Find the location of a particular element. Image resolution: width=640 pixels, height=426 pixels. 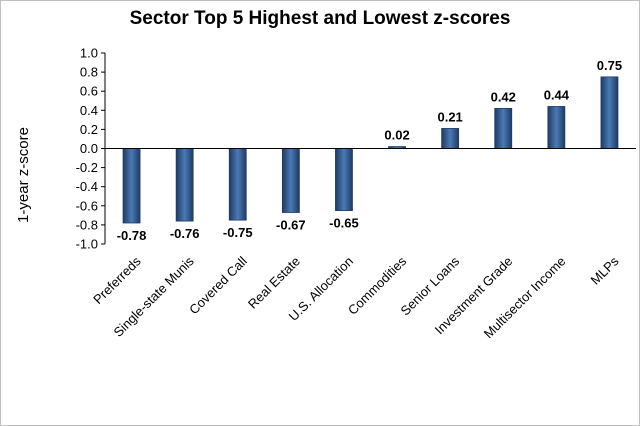

data-label: 0.21 is located at coordinates (449, 116).